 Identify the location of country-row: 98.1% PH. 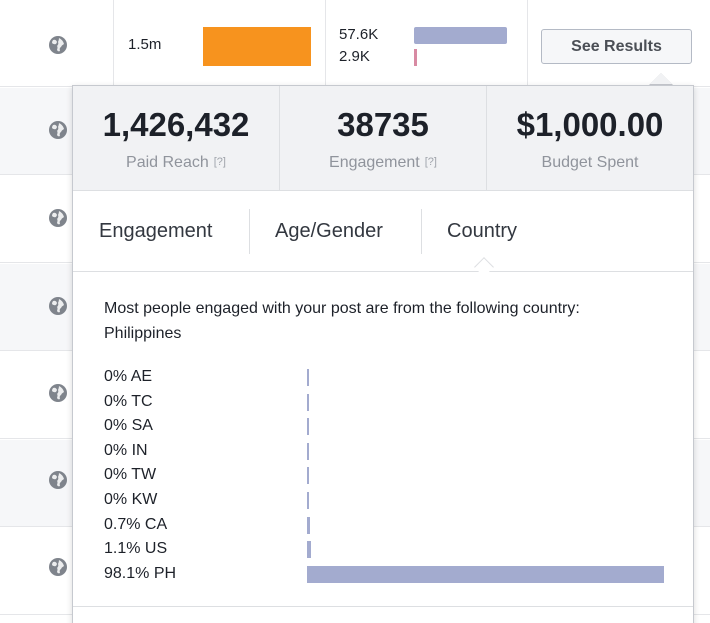
(384, 574).